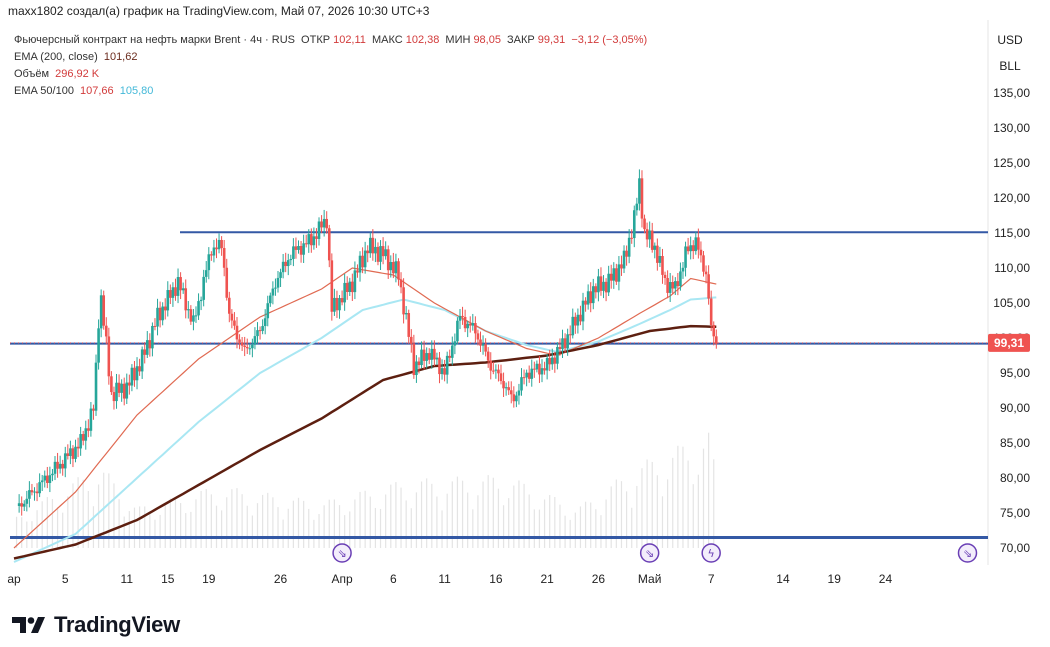 Image resolution: width=1050 pixels, height=647 pixels. What do you see at coordinates (120, 57) in the screenshot?
I see `ema200-value: 101,62` at bounding box center [120, 57].